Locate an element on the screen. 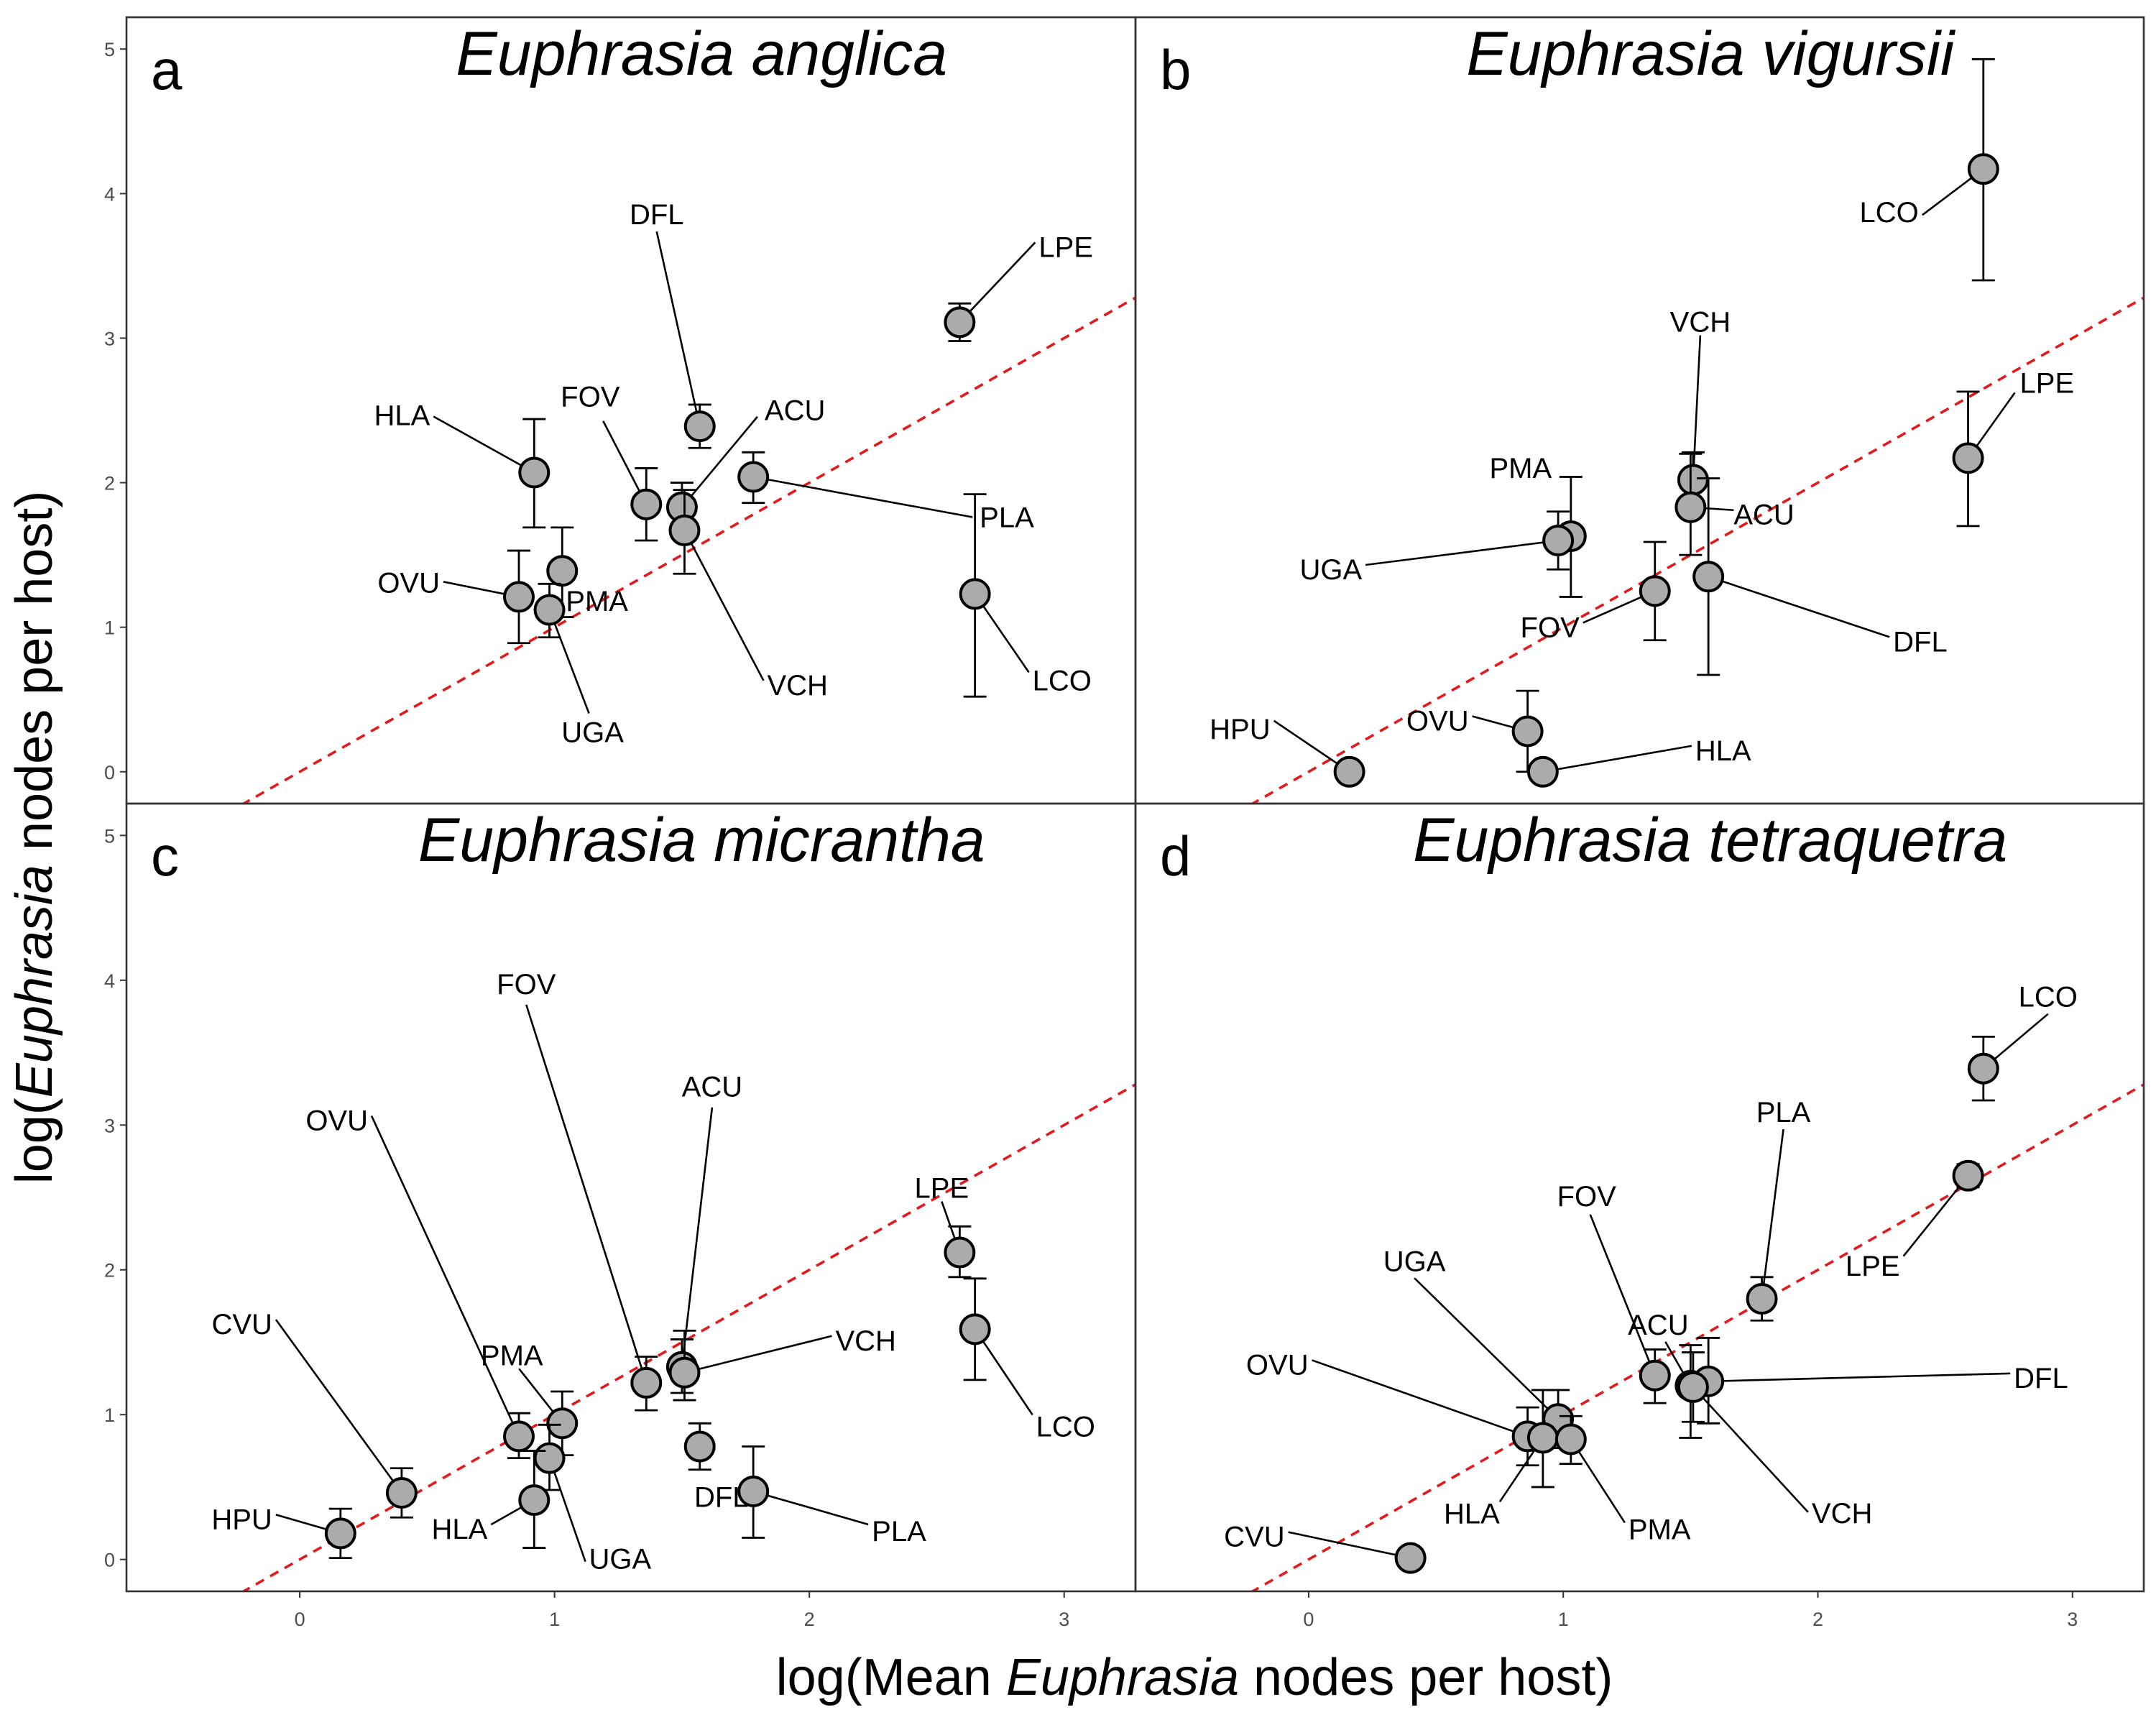 The height and width of the screenshot is (1725, 2156). data-point-pma: PMA is located at coordinates (530, 1398).